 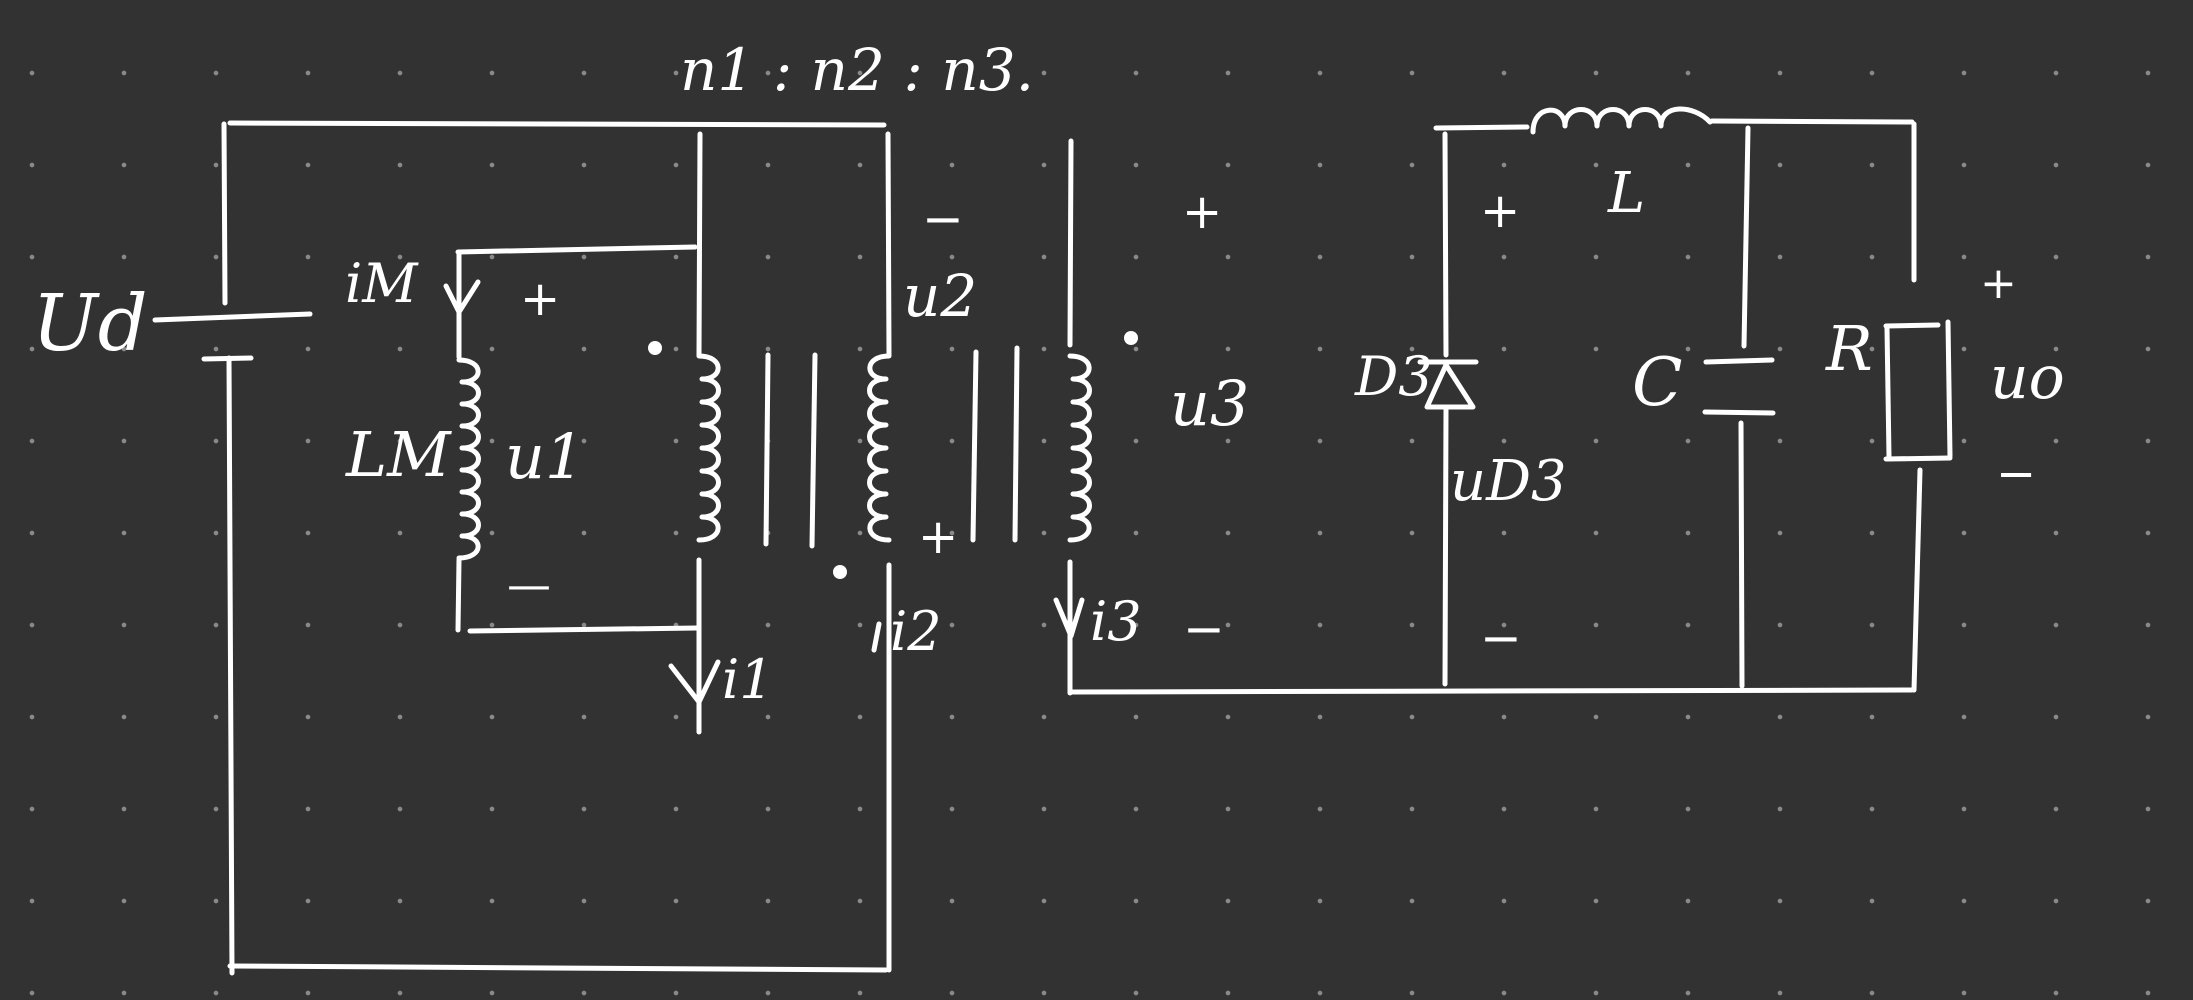 I want to click on d3-diode-label: D3, so click(x=1393, y=376).